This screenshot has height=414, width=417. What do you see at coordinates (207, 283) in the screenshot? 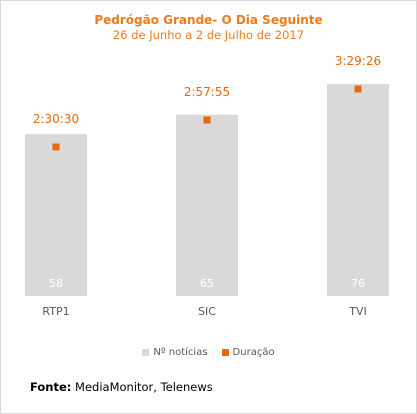
I see `bar-value-label-sic: 65` at bounding box center [207, 283].